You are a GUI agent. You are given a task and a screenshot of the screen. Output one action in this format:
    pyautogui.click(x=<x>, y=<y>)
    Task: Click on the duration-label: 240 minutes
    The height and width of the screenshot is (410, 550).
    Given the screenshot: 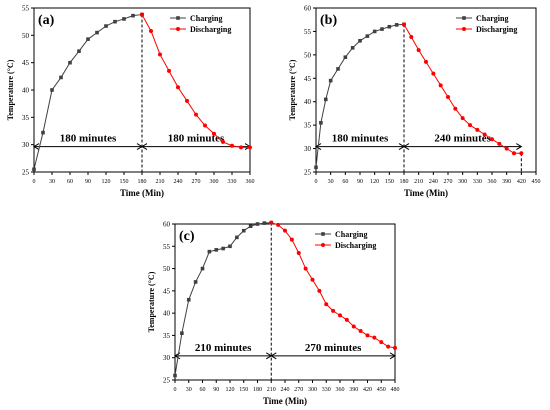 What is the action you would take?
    pyautogui.click(x=462, y=139)
    